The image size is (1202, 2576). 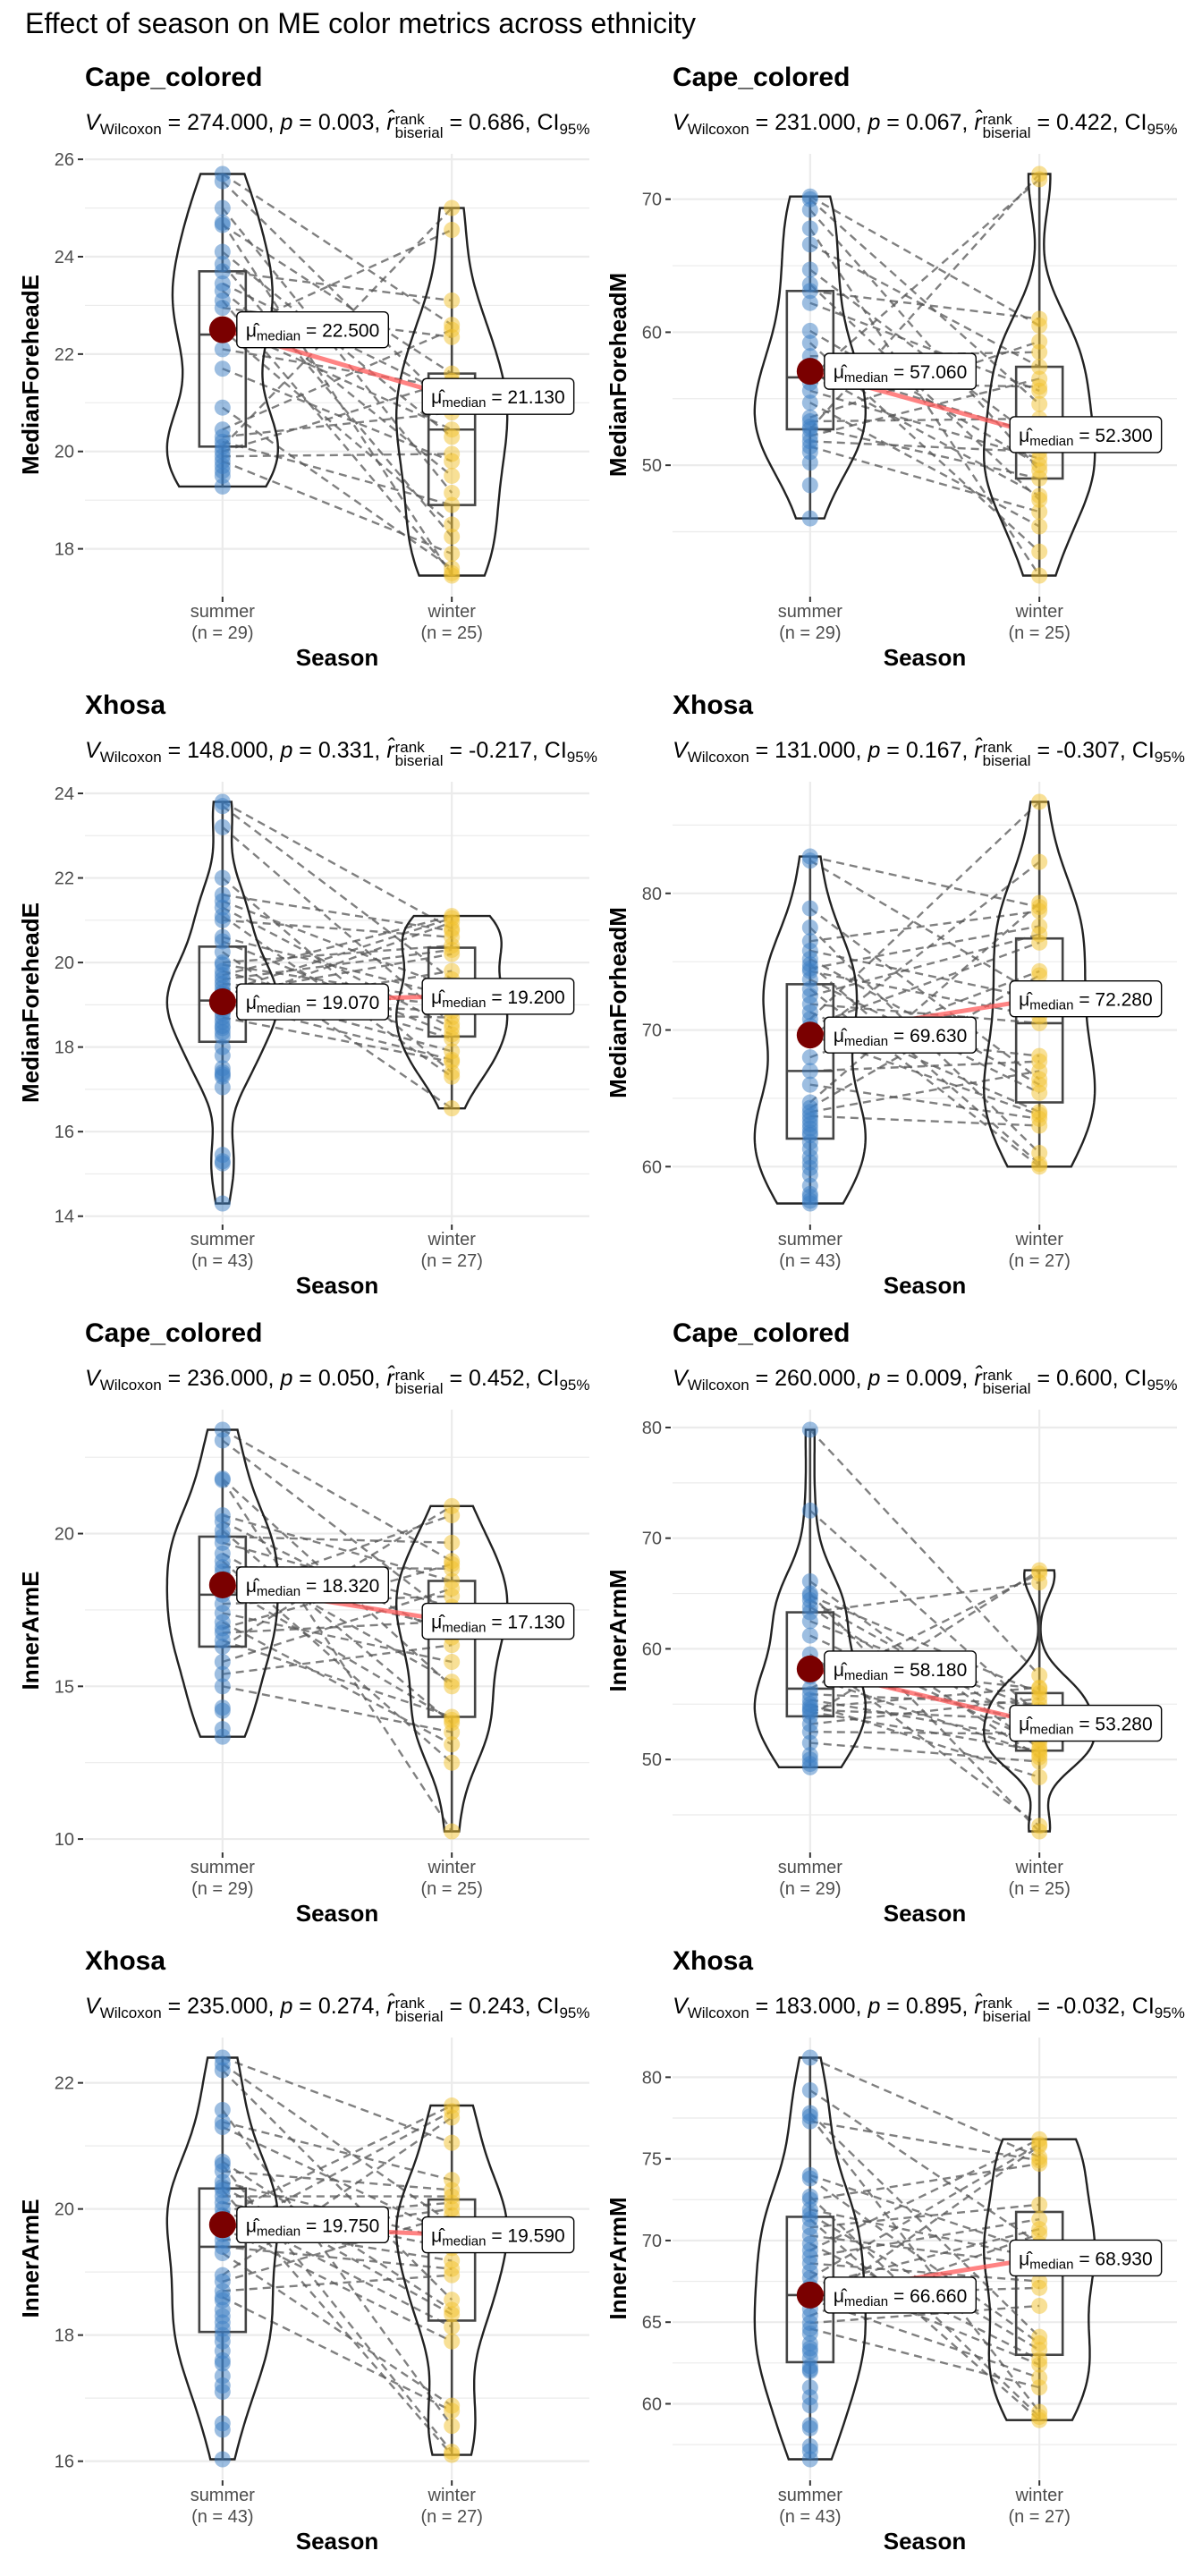 I want to click on y-axis-label: MedianForheadM, so click(x=618, y=1002).